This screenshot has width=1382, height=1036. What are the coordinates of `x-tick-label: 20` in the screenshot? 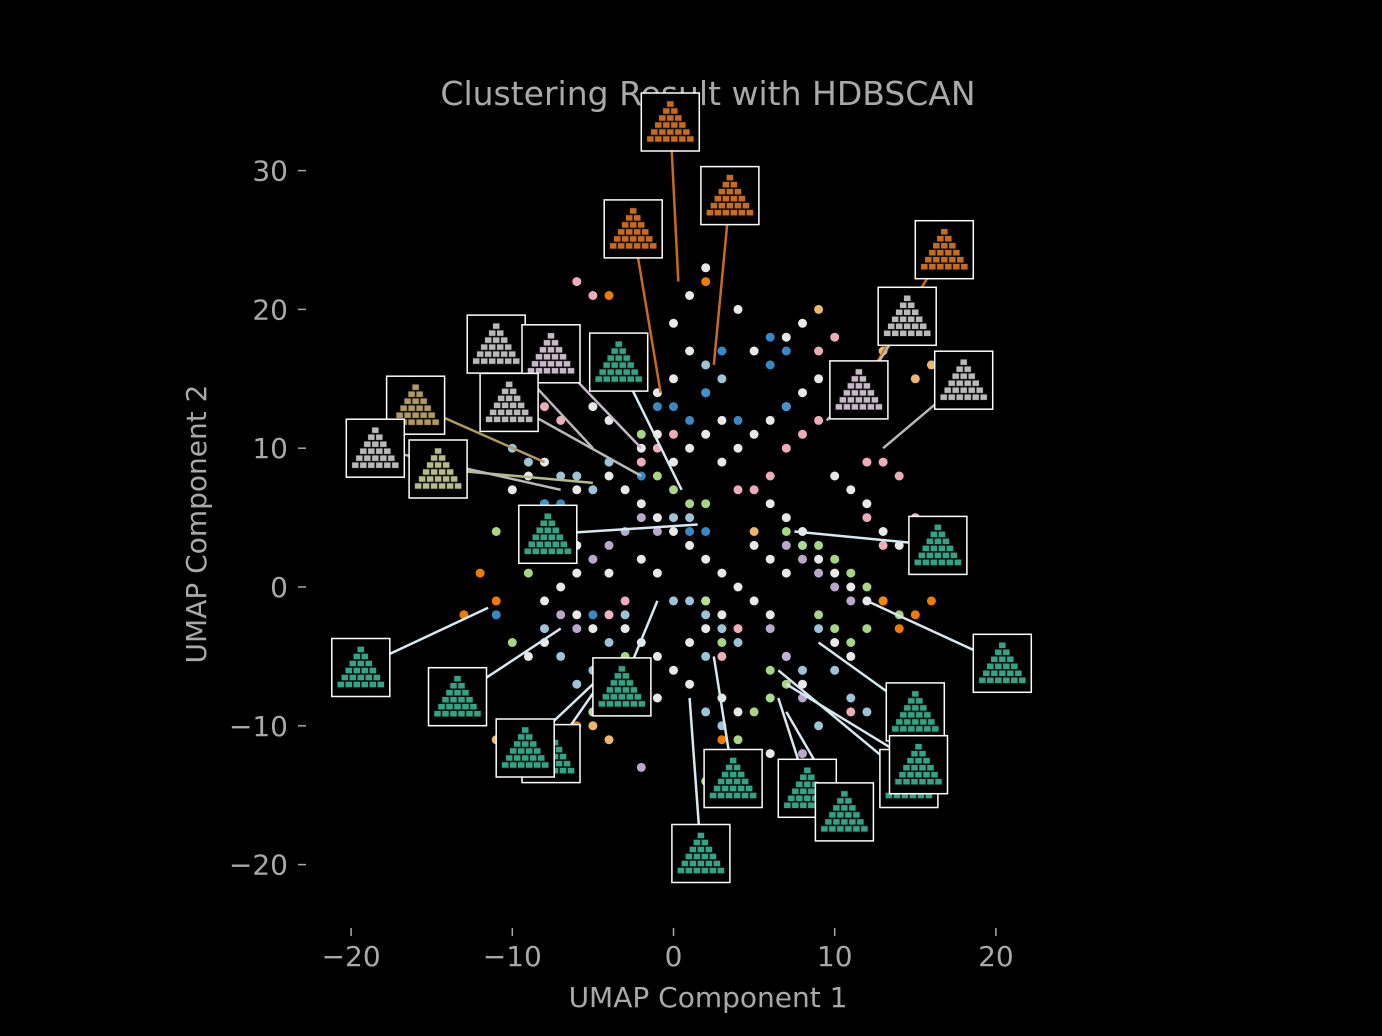 It's located at (996, 956).